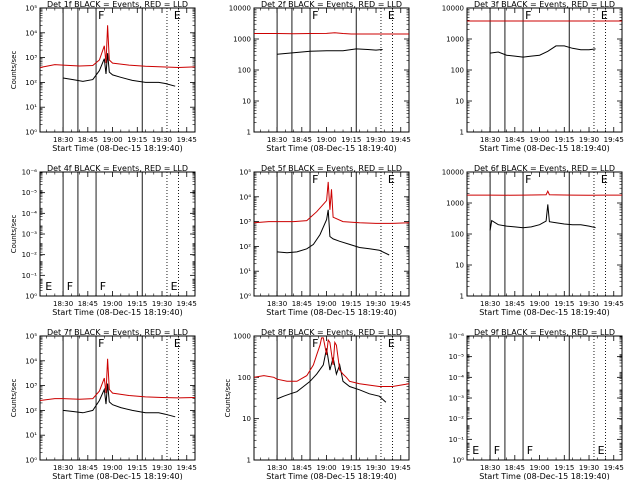  Describe the element at coordinates (30, 255) in the screenshot. I see `y-tick-label: 10⁻²` at that location.